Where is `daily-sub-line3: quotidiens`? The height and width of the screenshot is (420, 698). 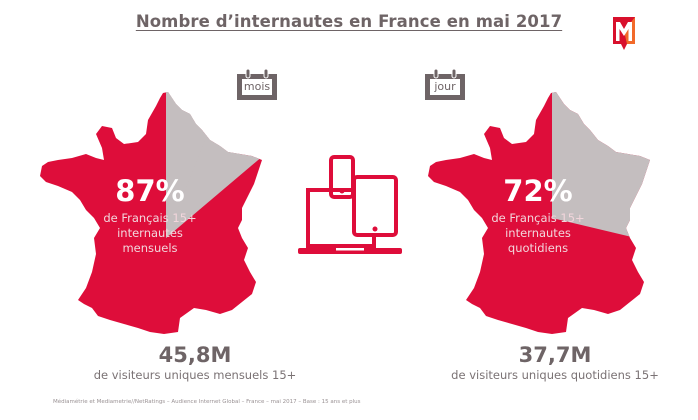
daily-sub-line3: quotidiens is located at coordinates (538, 248).